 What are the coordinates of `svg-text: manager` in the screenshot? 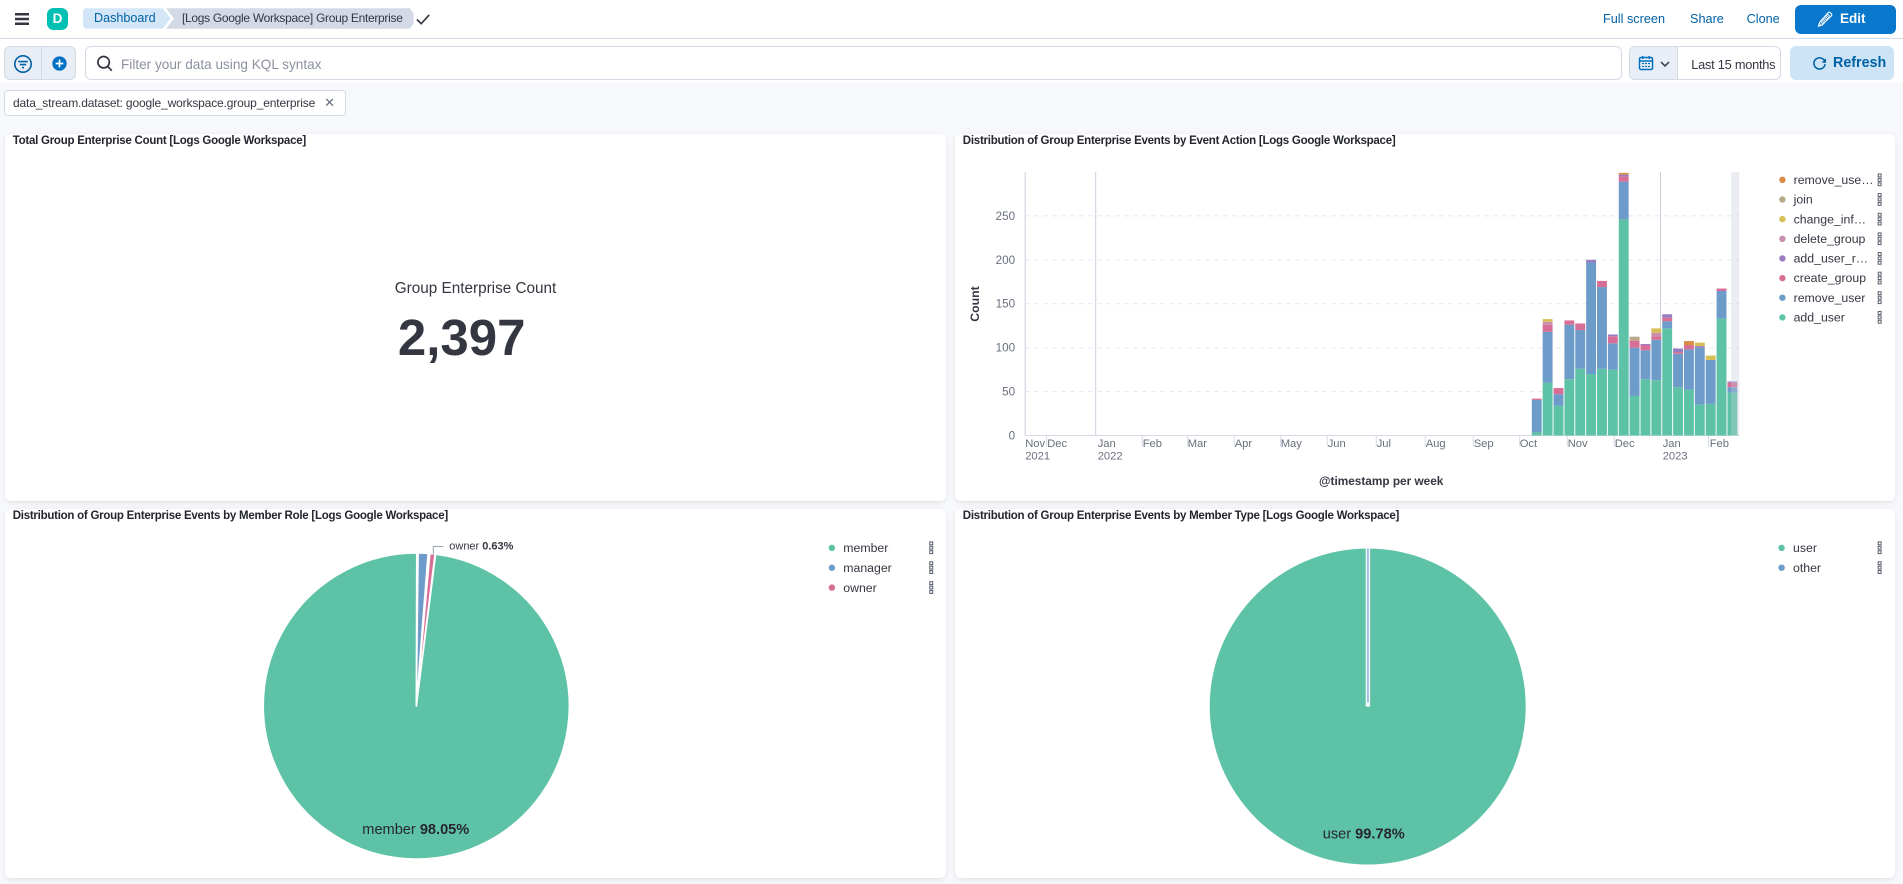 It's located at (867, 567).